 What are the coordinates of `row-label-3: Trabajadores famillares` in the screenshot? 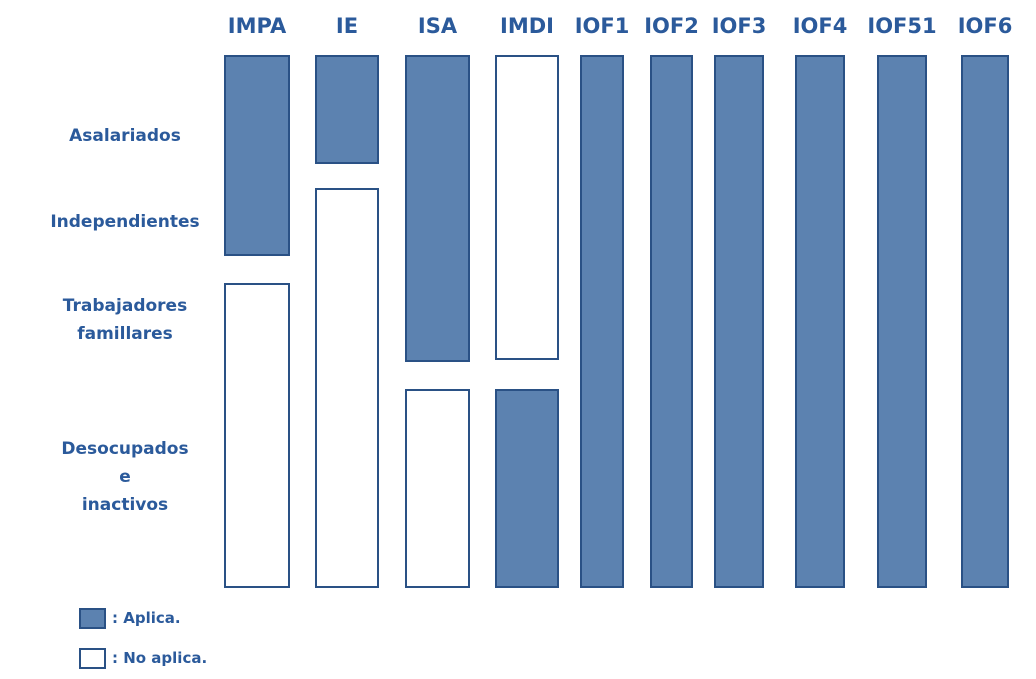 It's located at (125, 320).